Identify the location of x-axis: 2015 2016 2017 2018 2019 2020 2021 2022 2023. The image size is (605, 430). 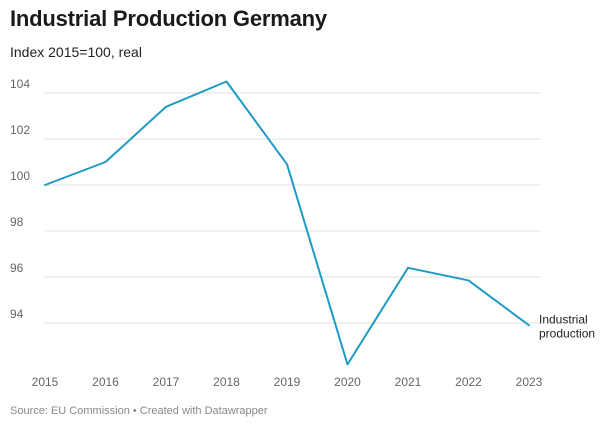
(287, 382).